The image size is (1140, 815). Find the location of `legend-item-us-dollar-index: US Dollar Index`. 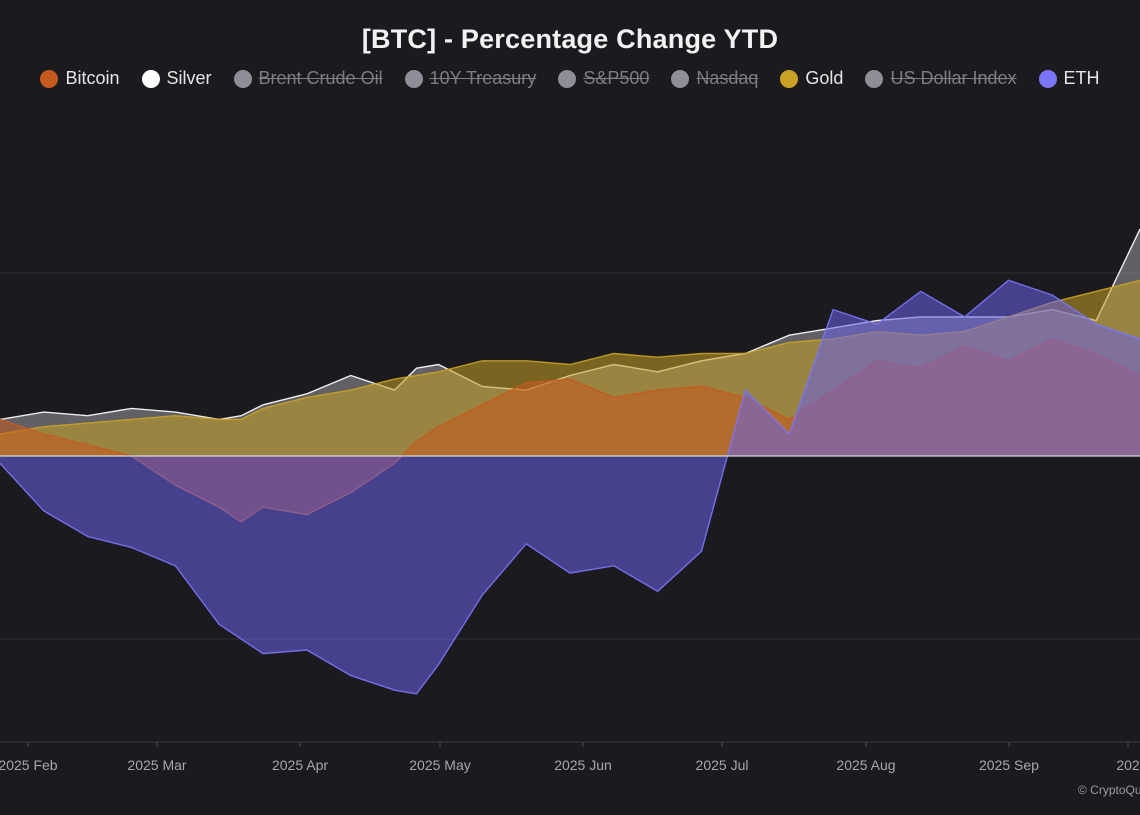

legend-item-us-dollar-index: US Dollar Index is located at coordinates (941, 78).